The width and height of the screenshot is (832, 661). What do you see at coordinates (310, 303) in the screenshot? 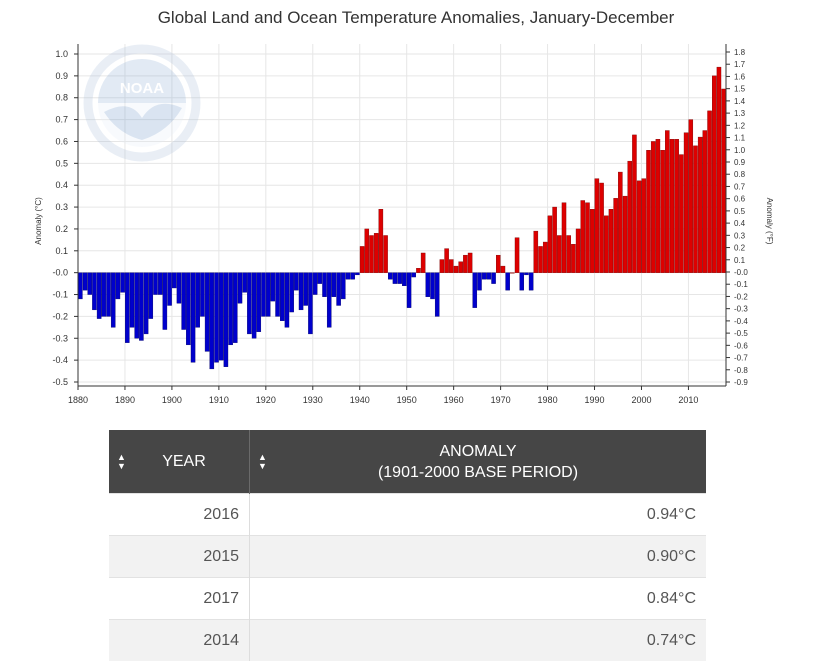
I see `bar-1929` at bounding box center [310, 303].